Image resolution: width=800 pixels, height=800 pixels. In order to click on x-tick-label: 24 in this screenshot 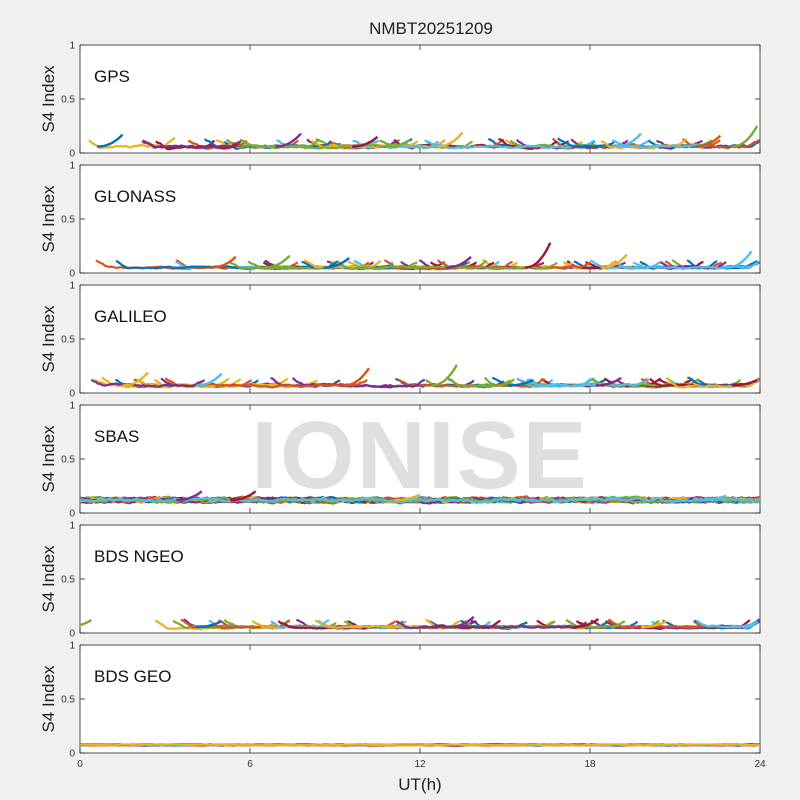, I will do `click(760, 764)`.